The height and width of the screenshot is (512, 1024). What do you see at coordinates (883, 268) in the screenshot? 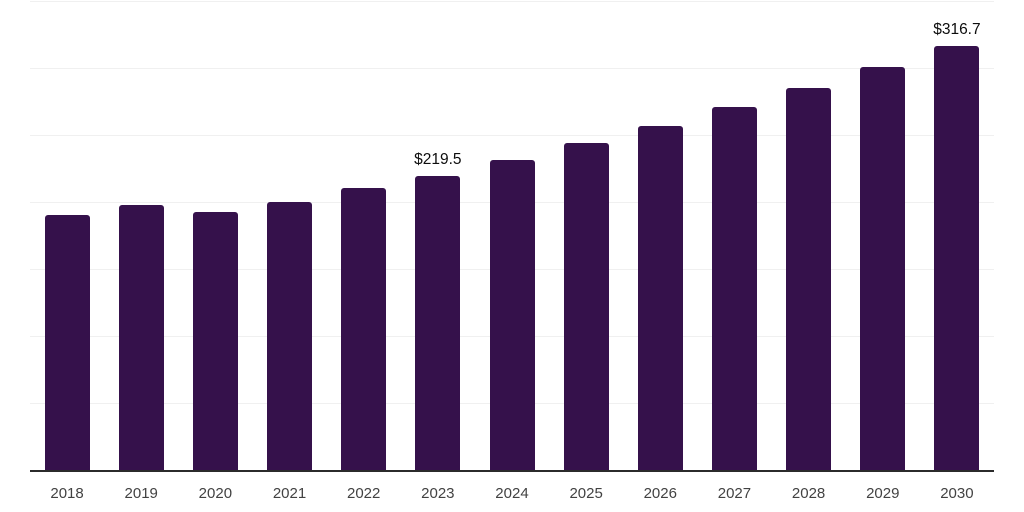
I see `bar-2029` at bounding box center [883, 268].